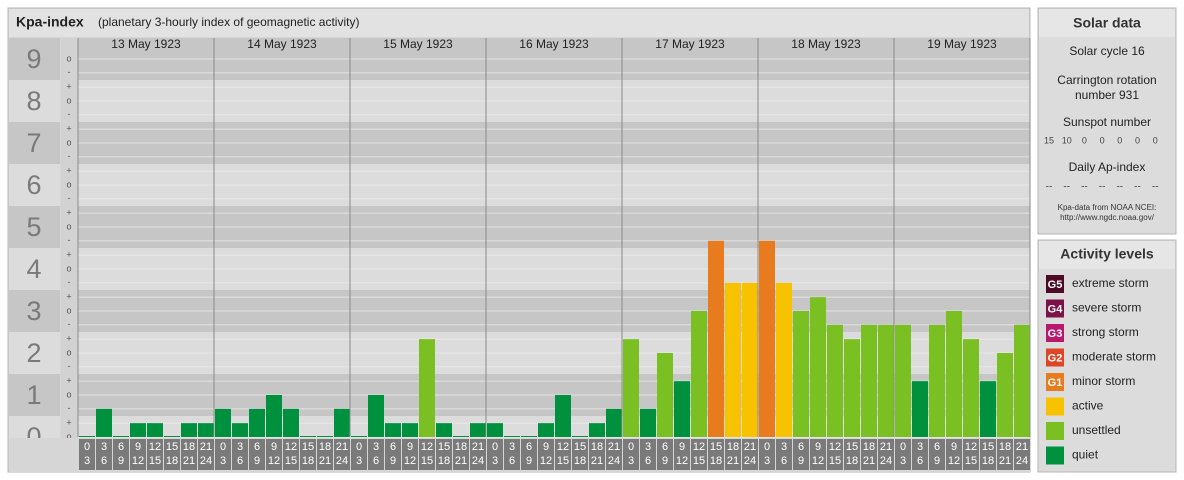  I want to click on legend-header, so click(1107, 255).